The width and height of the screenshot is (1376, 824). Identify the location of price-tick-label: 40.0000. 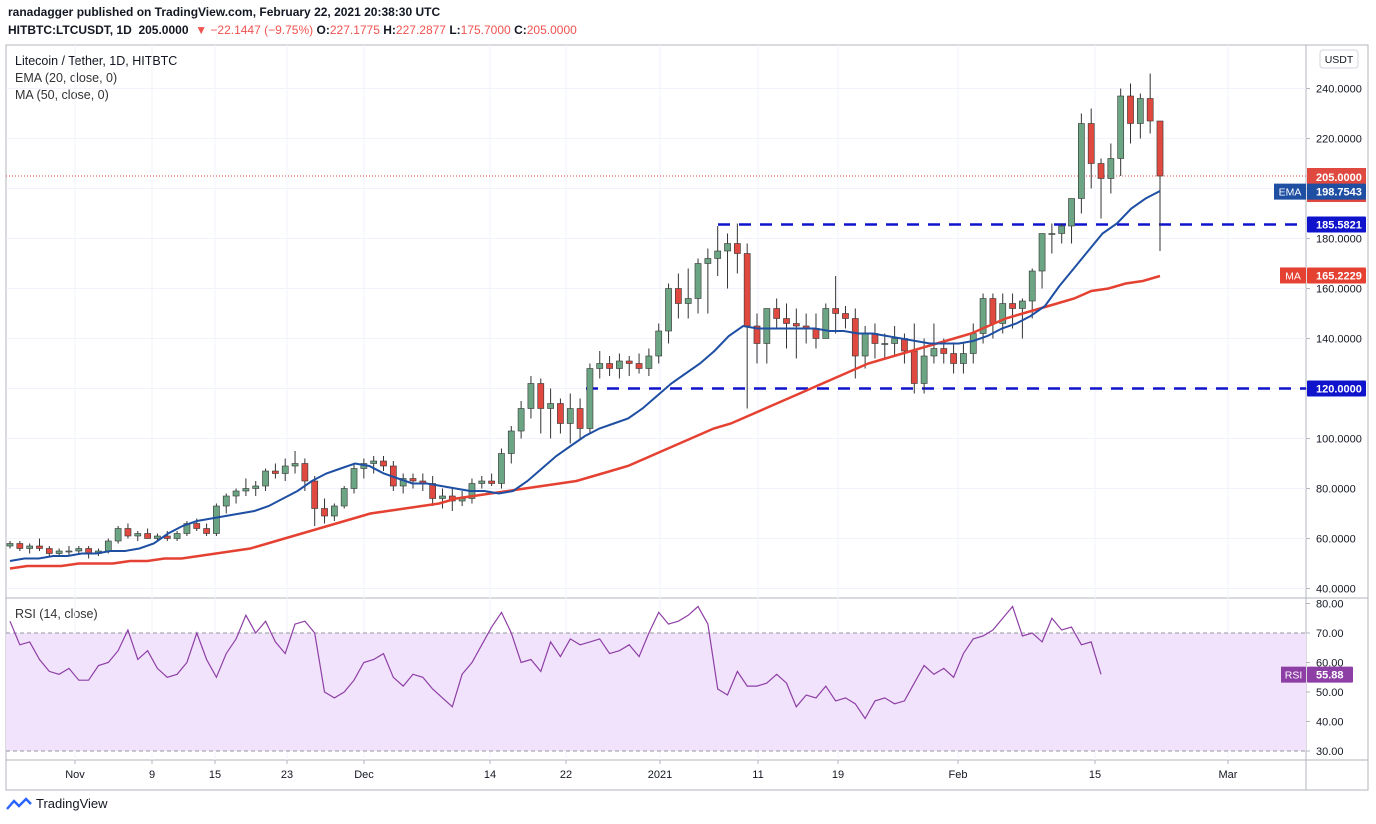
(1336, 590).